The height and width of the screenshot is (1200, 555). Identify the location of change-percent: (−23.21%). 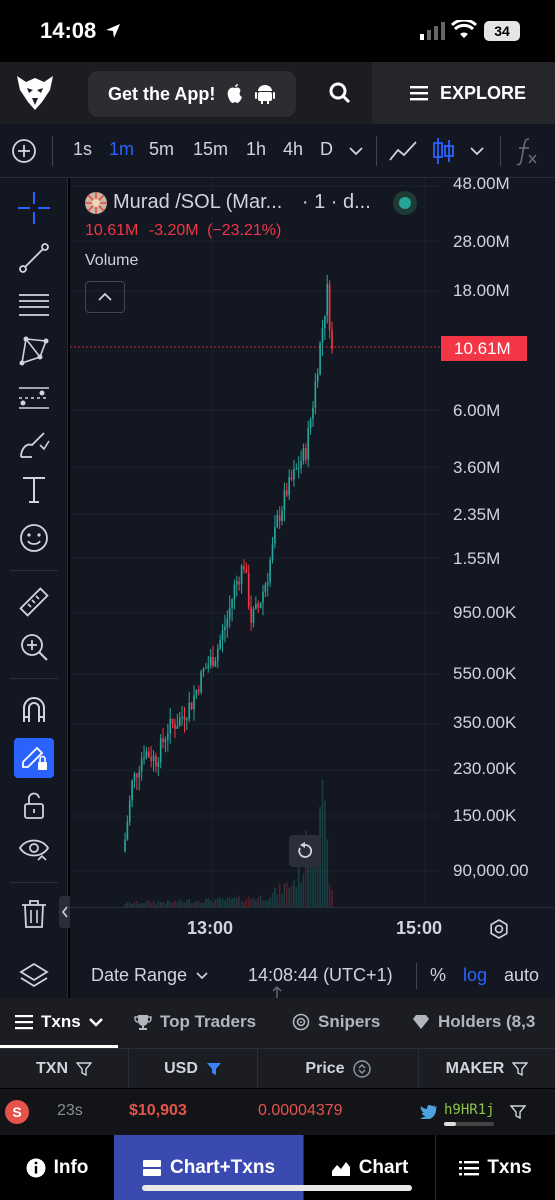
(244, 230).